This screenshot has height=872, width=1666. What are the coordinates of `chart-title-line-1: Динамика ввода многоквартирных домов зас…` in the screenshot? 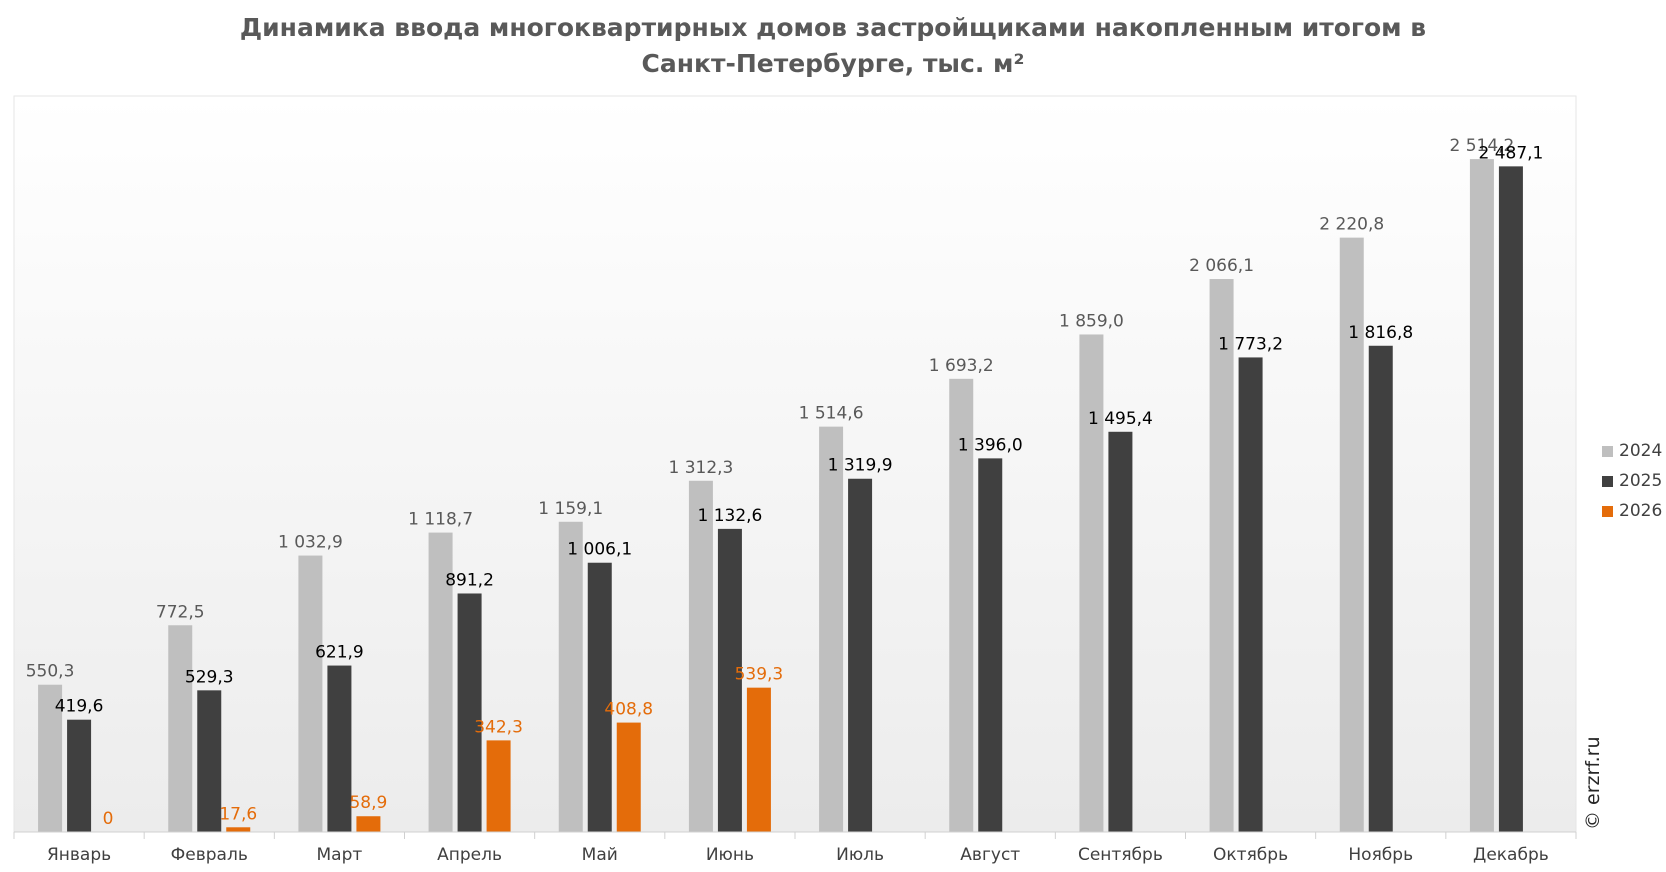 It's located at (833, 27).